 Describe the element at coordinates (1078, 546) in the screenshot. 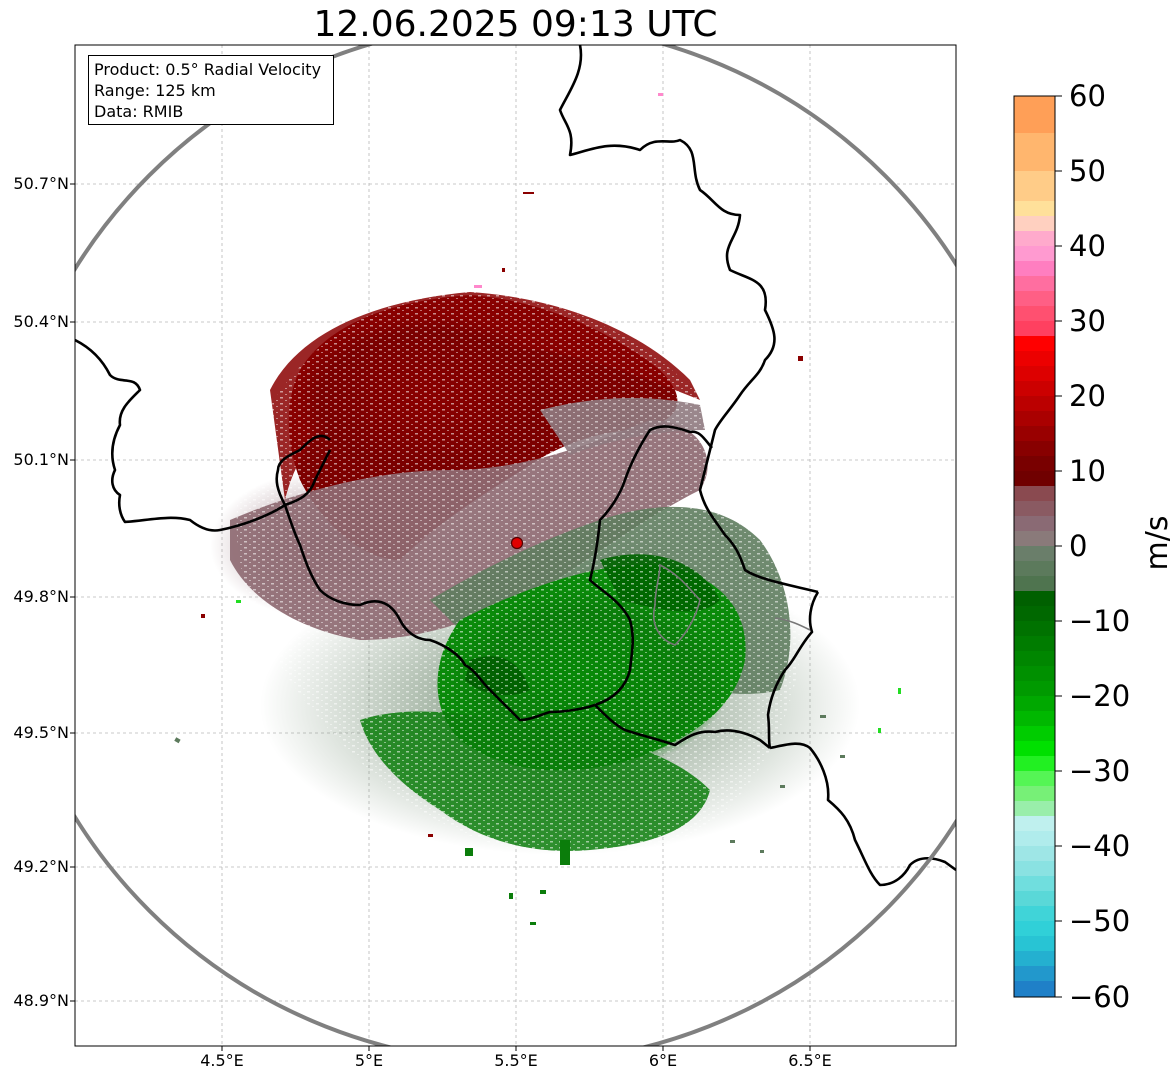

I see `colorbar-tick-label: 0` at that location.